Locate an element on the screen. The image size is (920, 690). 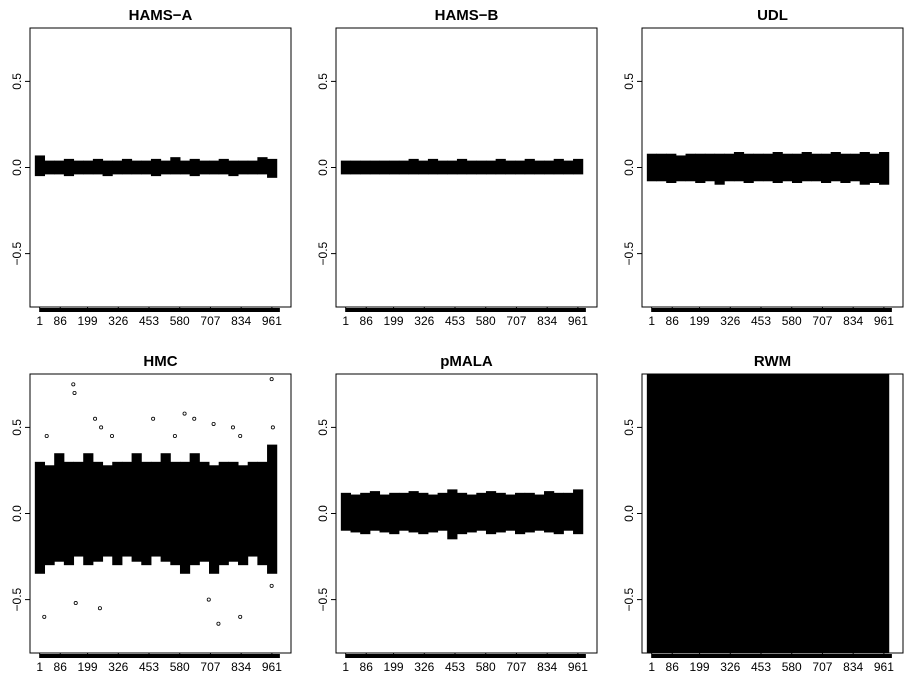
panel-title: HAMS−A is located at coordinates (161, 15).